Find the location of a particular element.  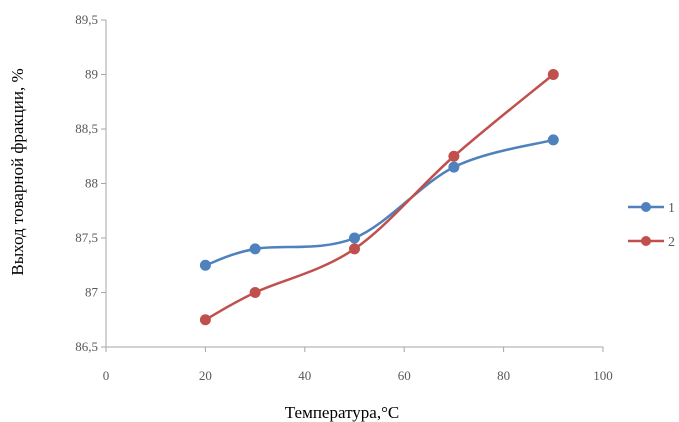

y-tick-label: 87,5 is located at coordinates (86, 237).